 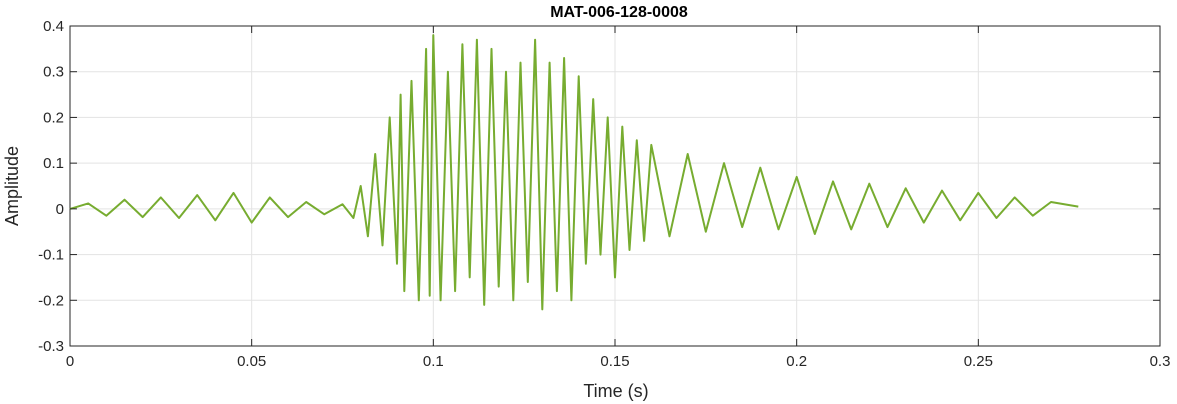 What do you see at coordinates (70, 361) in the screenshot?
I see `x-tick-label: 0` at bounding box center [70, 361].